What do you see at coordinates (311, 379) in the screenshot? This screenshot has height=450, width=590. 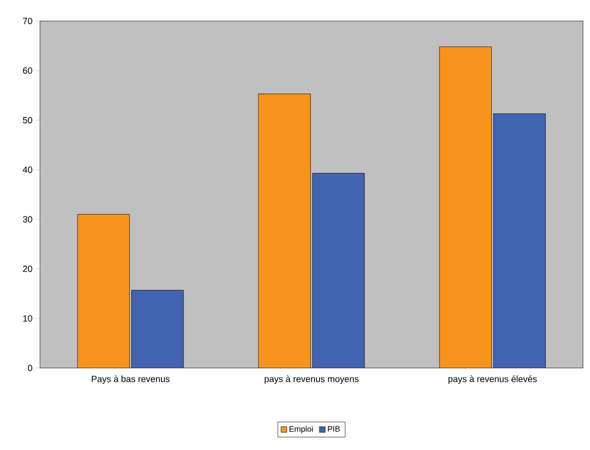 I see `x-tick-label: pays à revenus moyens` at bounding box center [311, 379].